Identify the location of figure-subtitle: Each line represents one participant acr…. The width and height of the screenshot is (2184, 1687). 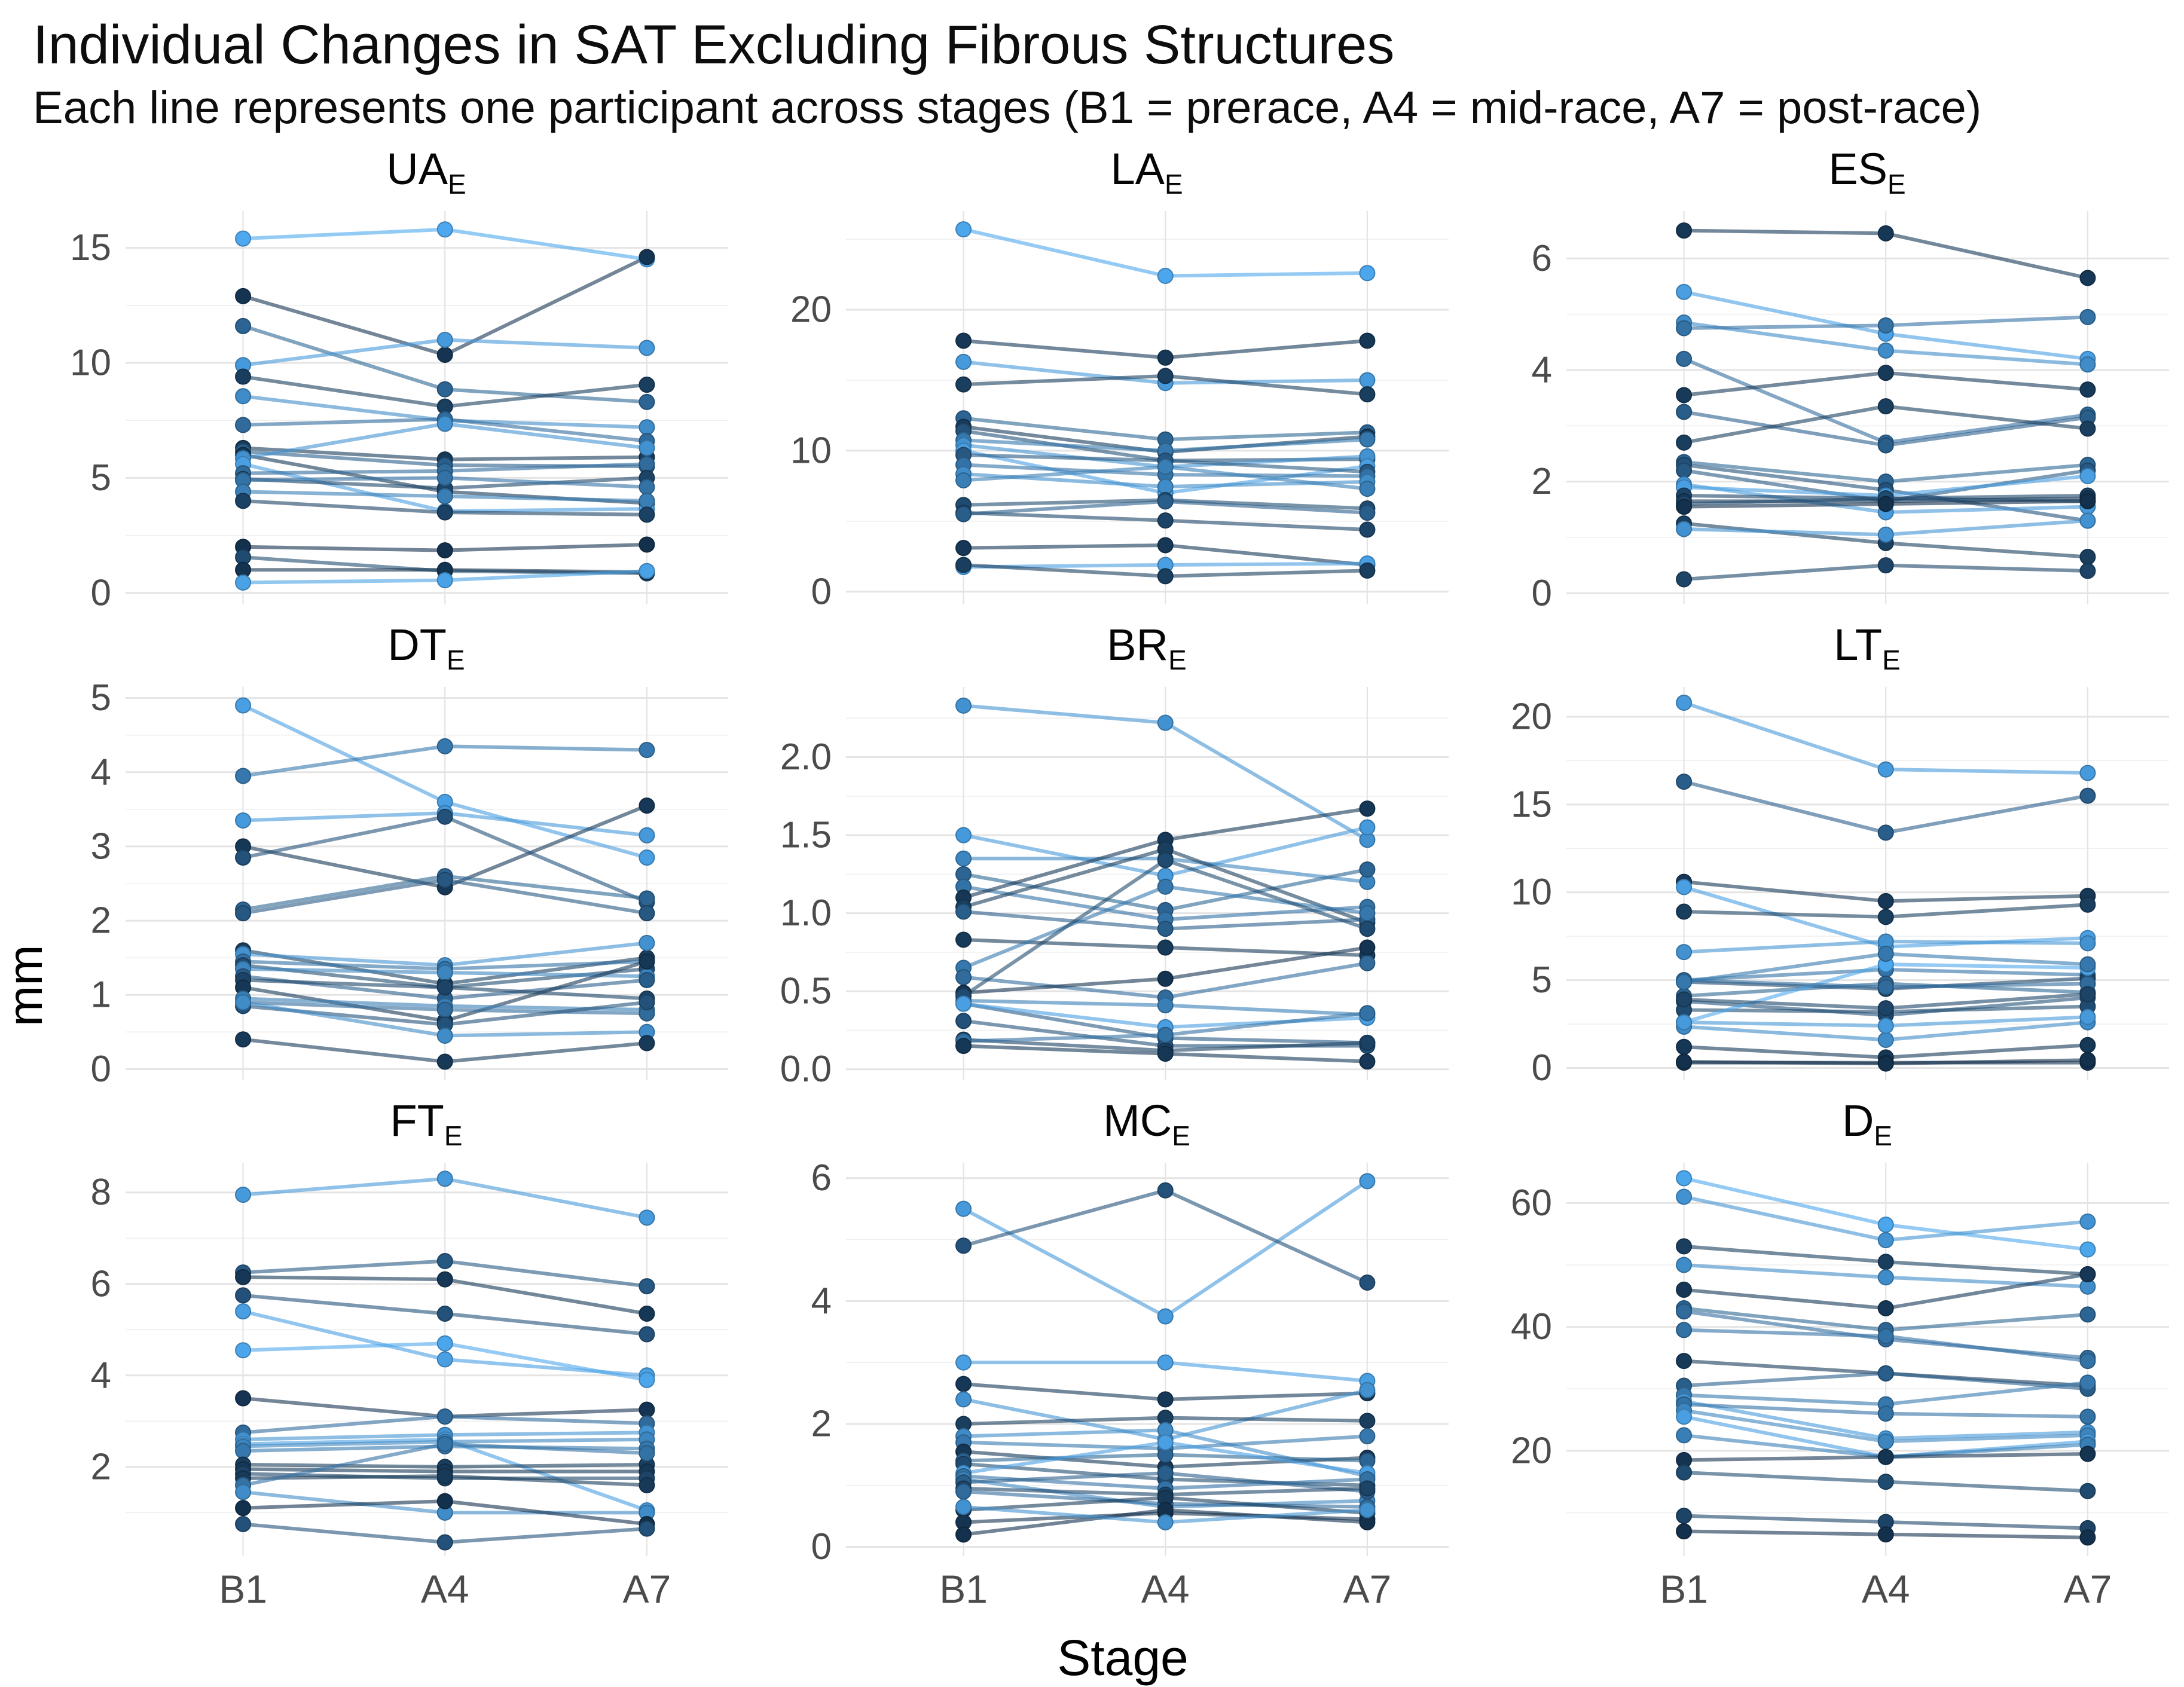
(1007, 108).